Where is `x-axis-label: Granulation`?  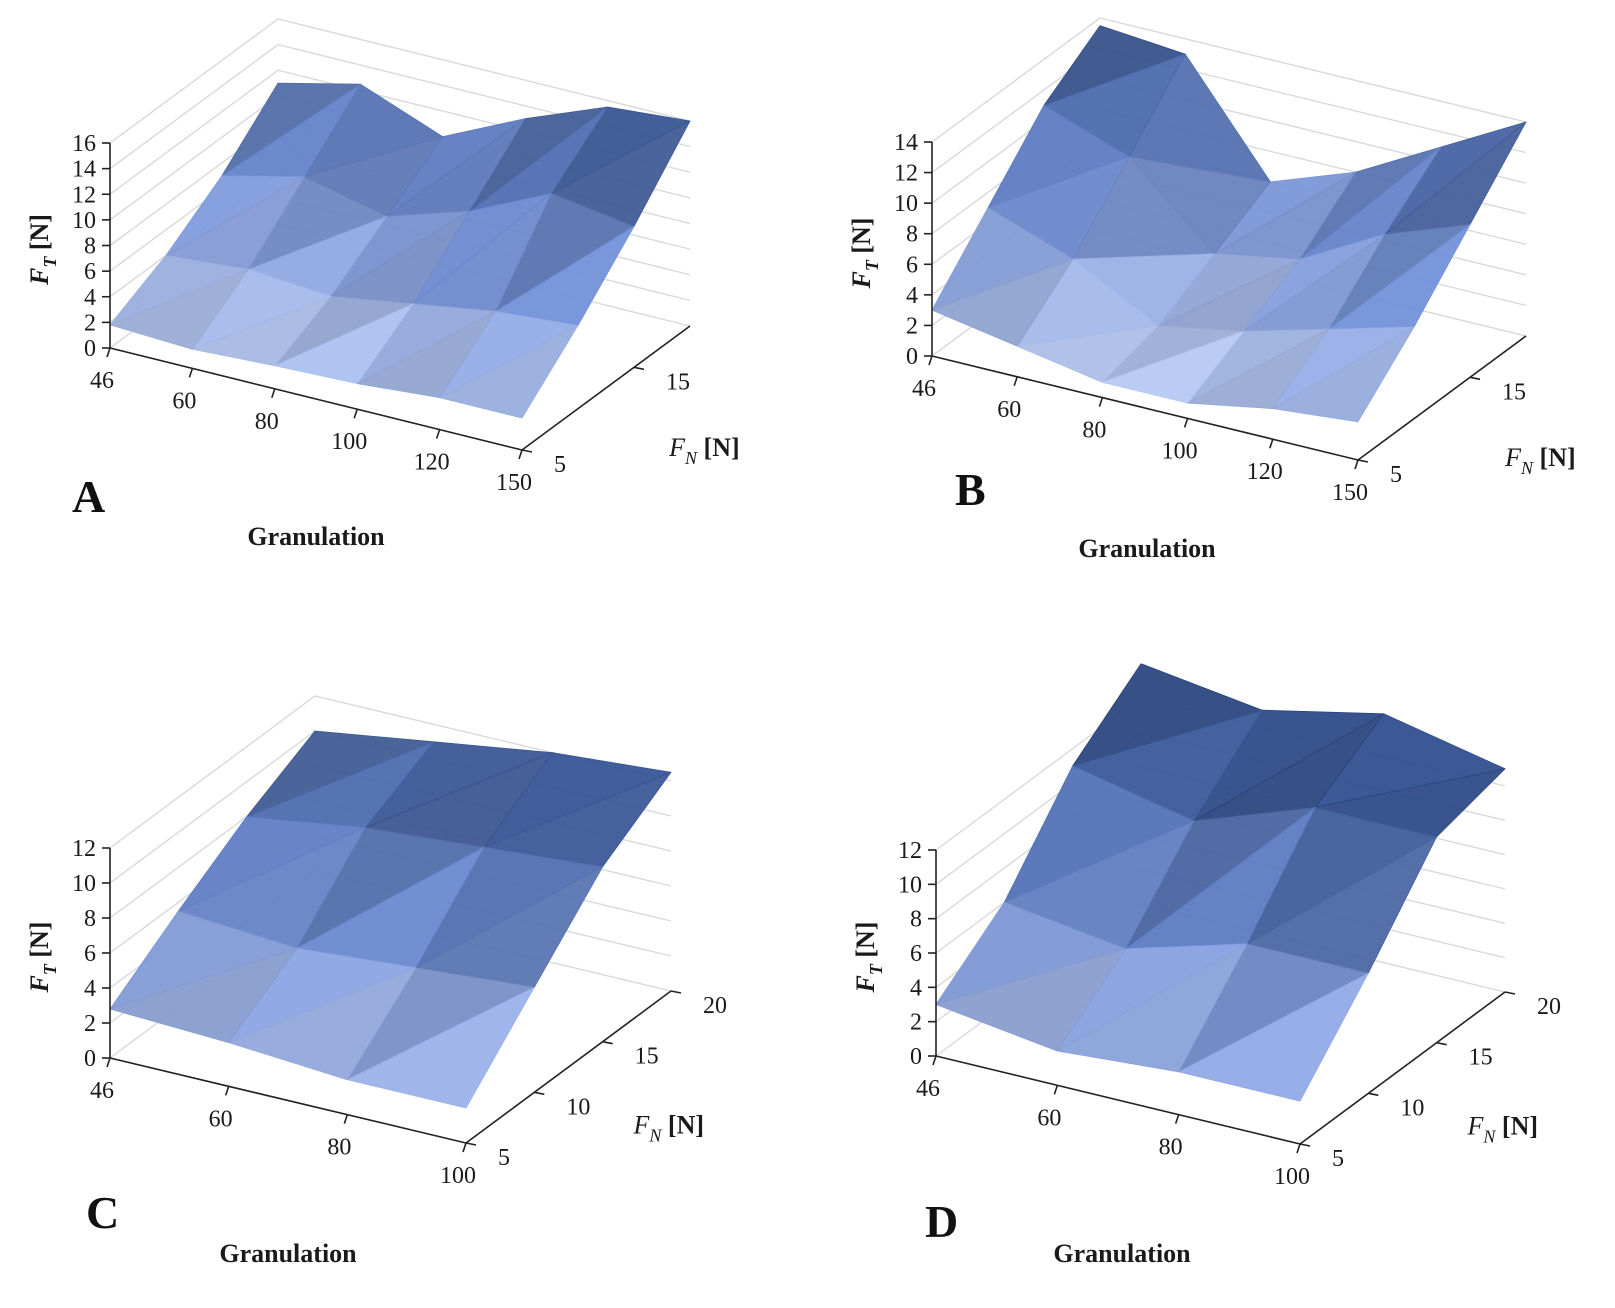
x-axis-label: Granulation is located at coordinates (316, 536).